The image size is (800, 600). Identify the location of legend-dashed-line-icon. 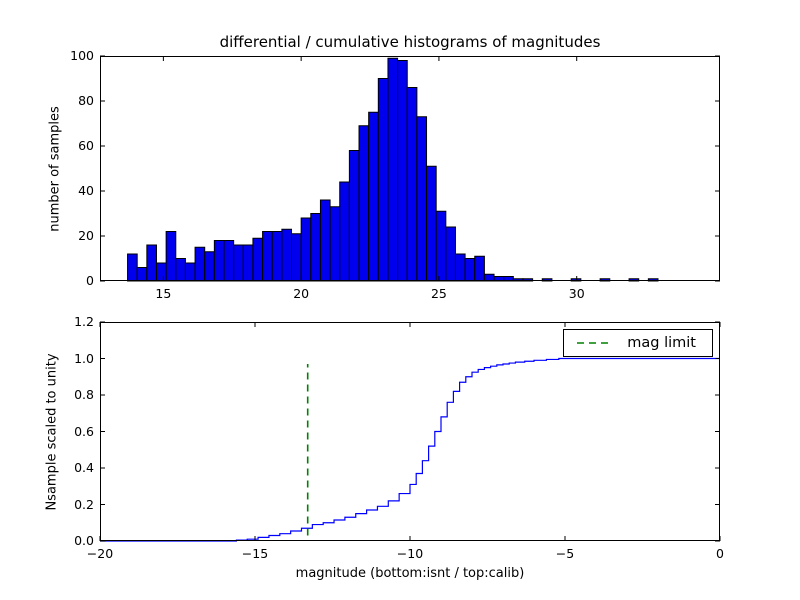
(595, 343).